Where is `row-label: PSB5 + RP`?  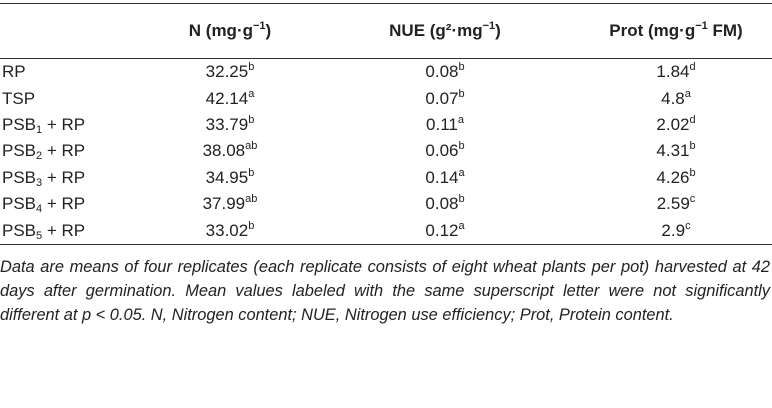 row-label: PSB5 + RP is located at coordinates (75, 231).